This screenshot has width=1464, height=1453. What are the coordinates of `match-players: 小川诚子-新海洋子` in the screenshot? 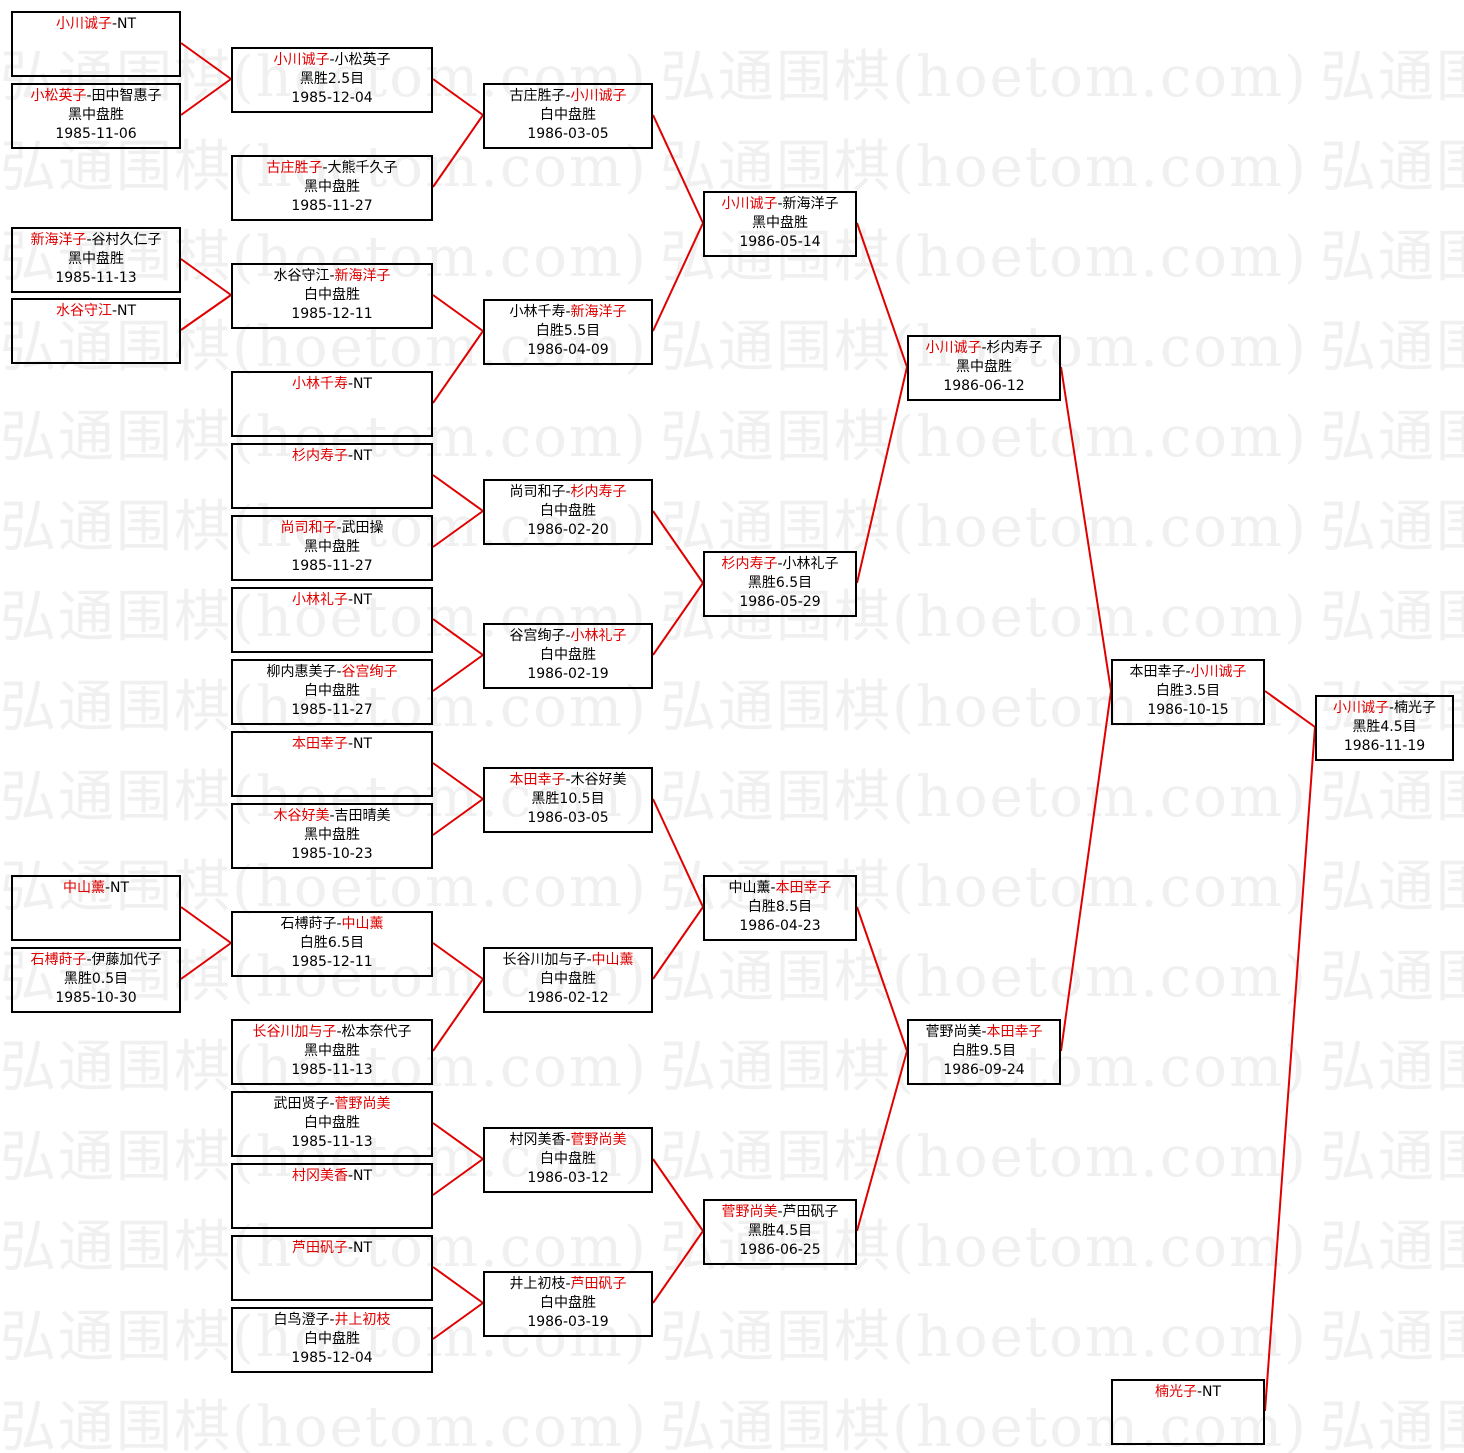 It's located at (780, 204).